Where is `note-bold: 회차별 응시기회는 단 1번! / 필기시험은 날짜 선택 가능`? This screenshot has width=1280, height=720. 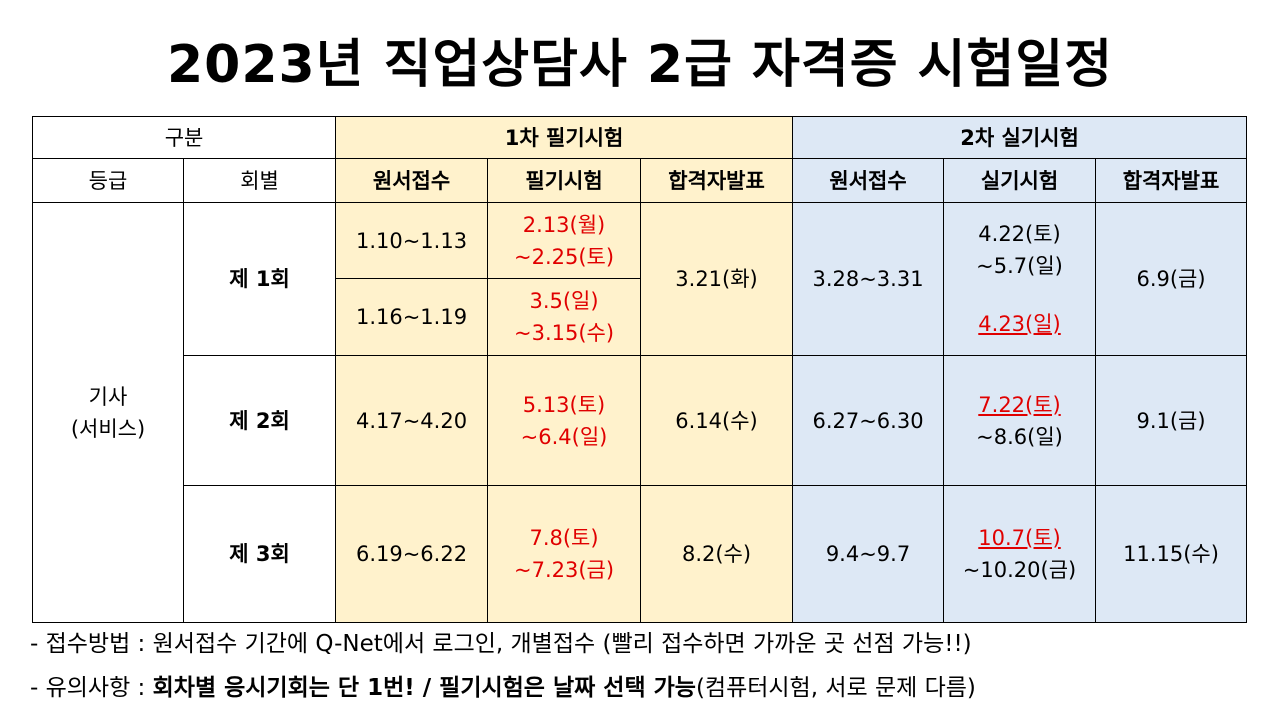
note-bold: 회차별 응시기회는 단 1번! / 필기시험은 날짜 선택 가능 is located at coordinates (424, 688).